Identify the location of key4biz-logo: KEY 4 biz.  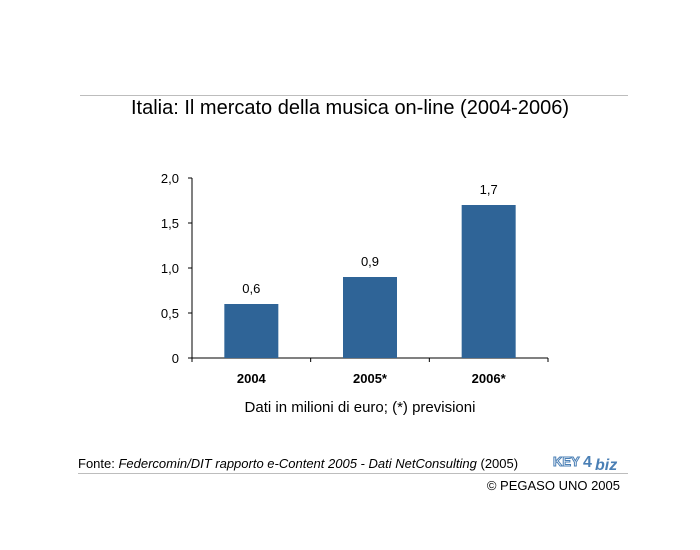
(585, 463).